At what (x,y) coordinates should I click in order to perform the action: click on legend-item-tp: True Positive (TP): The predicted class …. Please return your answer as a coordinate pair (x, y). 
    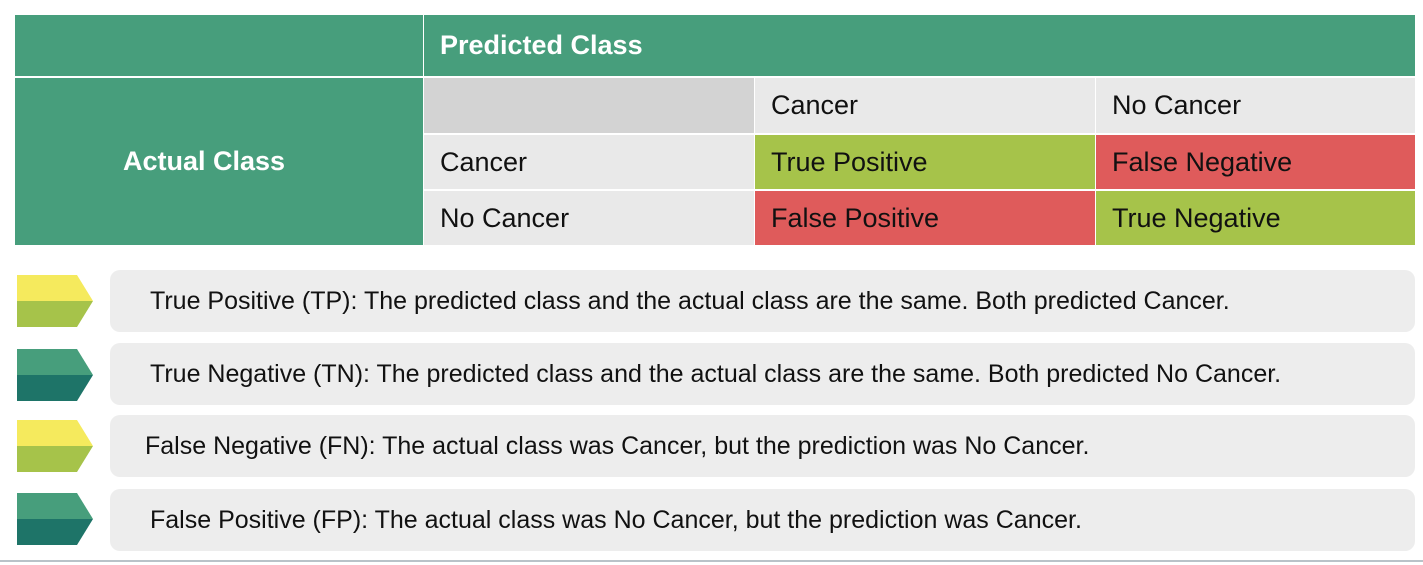
    Looking at the image, I should click on (762, 301).